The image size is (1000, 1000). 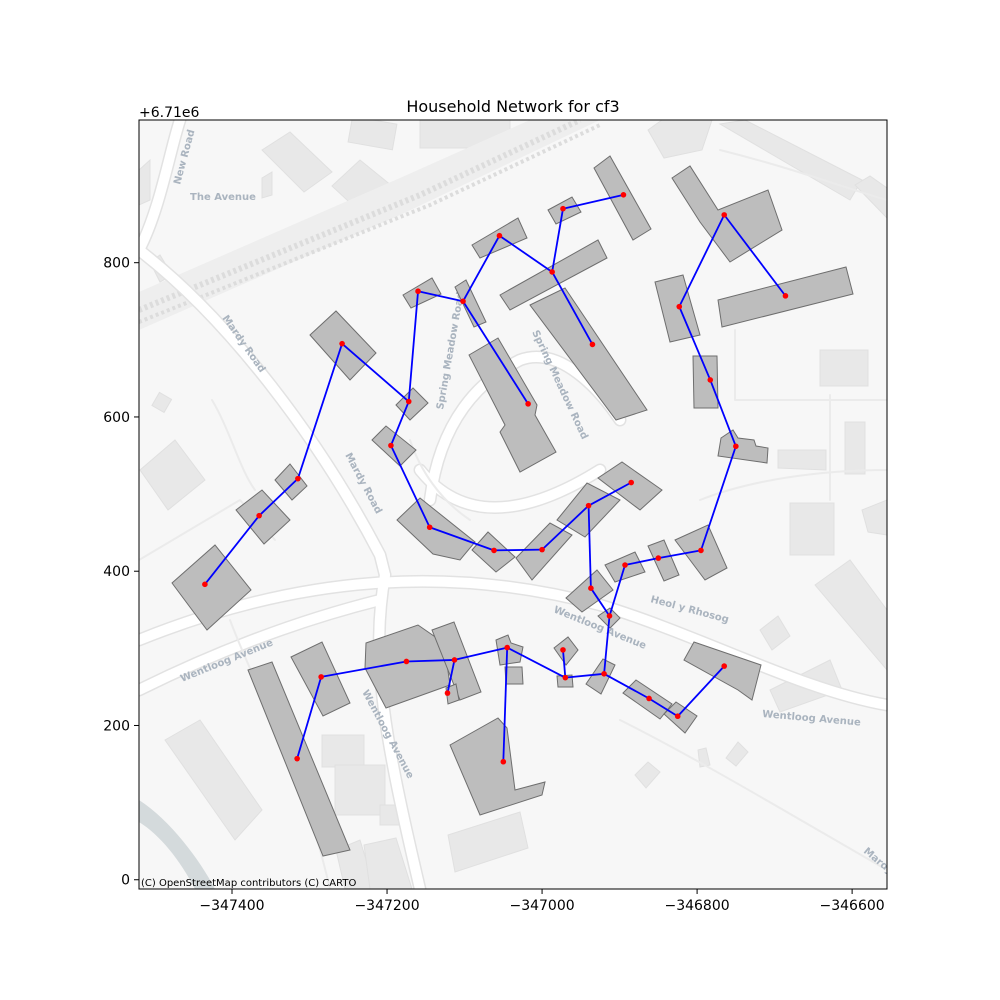 I want to click on y-tick-label: 200, so click(x=116, y=726).